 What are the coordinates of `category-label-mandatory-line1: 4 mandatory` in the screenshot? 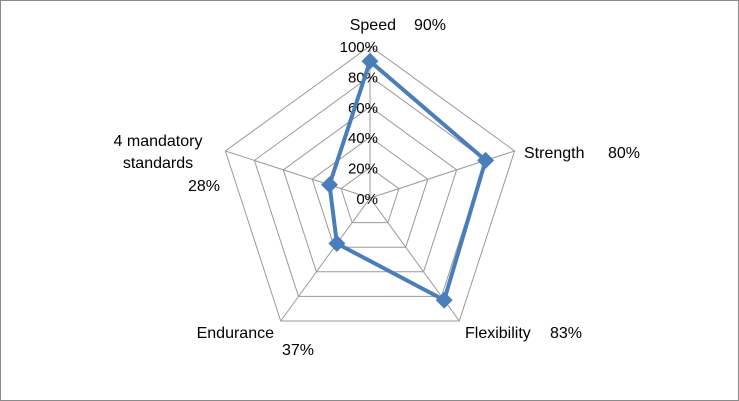 It's located at (158, 141).